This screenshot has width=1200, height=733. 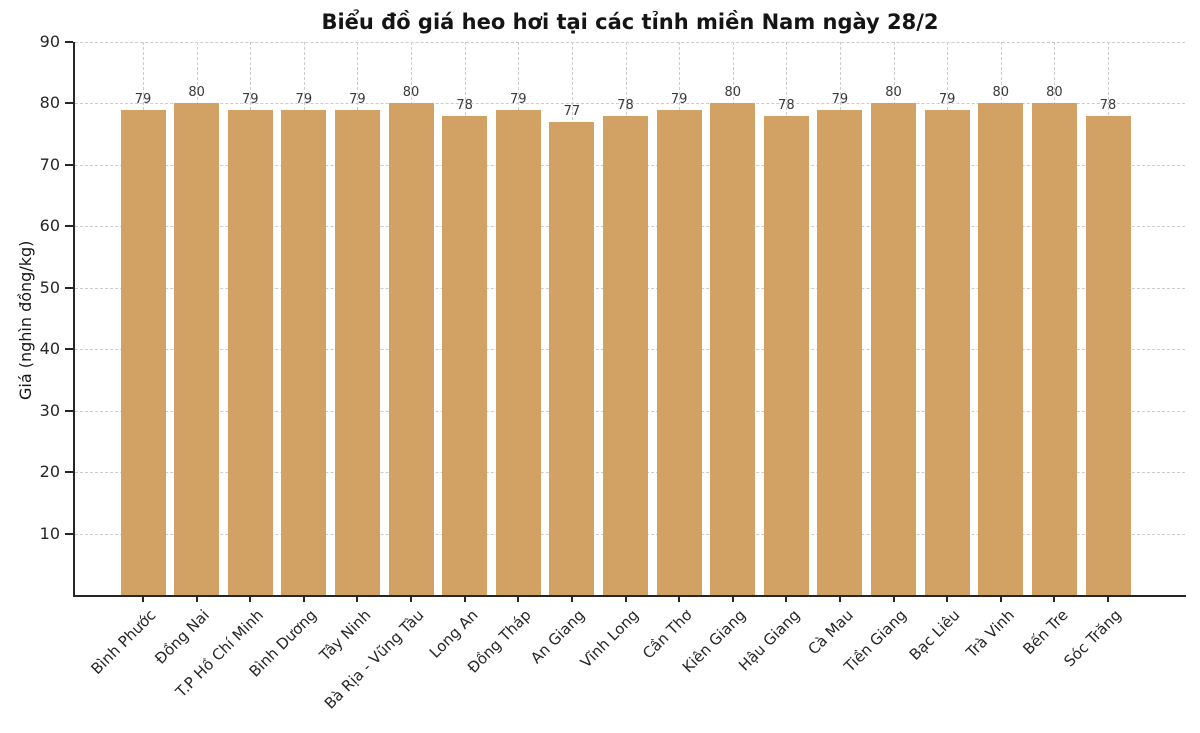 I want to click on x-axis-line, so click(x=629, y=596).